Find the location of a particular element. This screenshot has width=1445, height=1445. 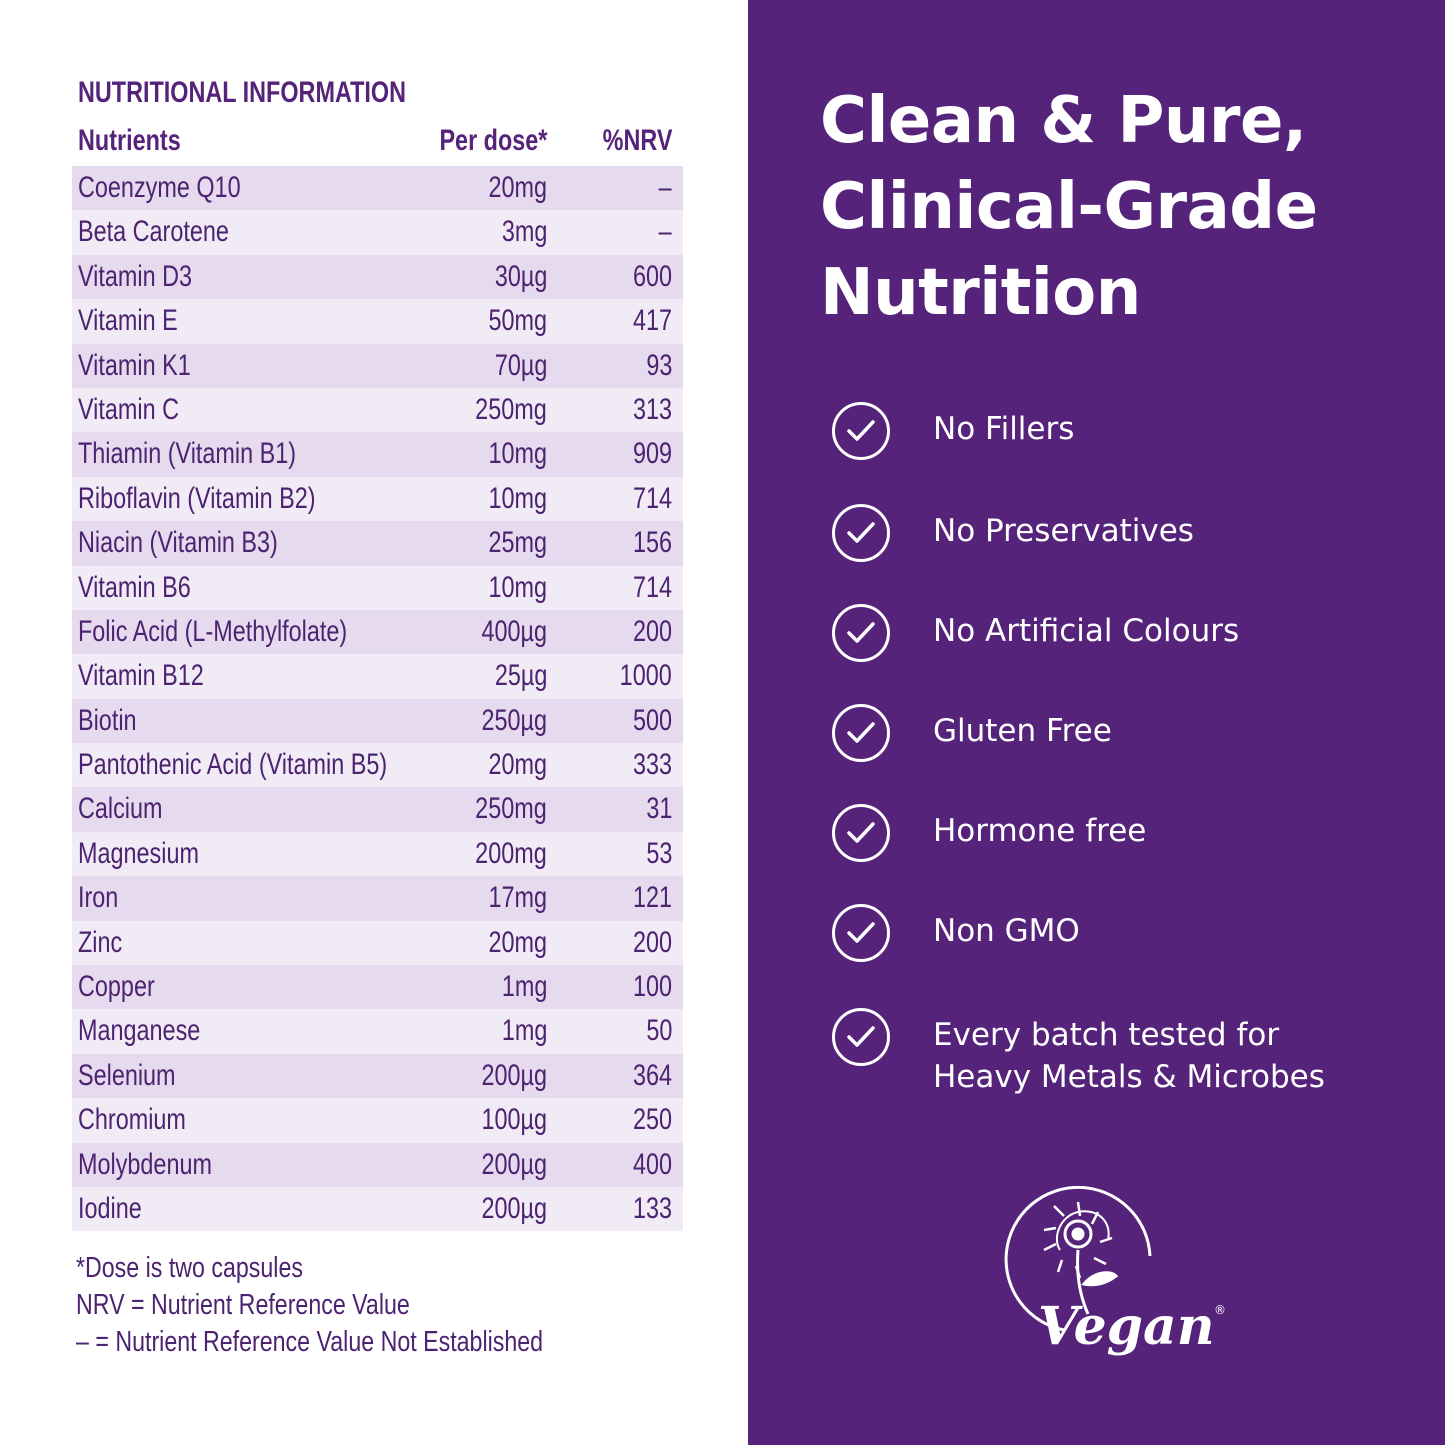

nutrient-nrv: 417 is located at coordinates (652, 321).